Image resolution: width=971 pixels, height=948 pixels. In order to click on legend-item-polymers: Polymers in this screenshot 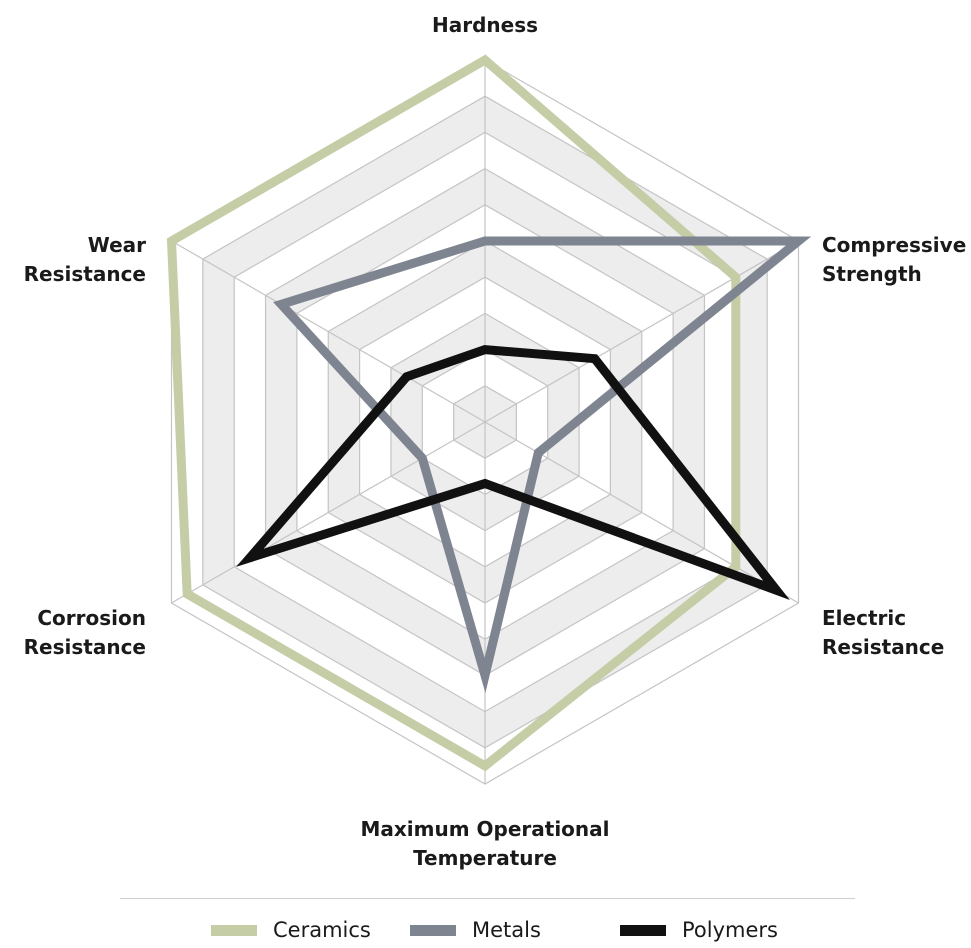, I will do `click(699, 930)`.